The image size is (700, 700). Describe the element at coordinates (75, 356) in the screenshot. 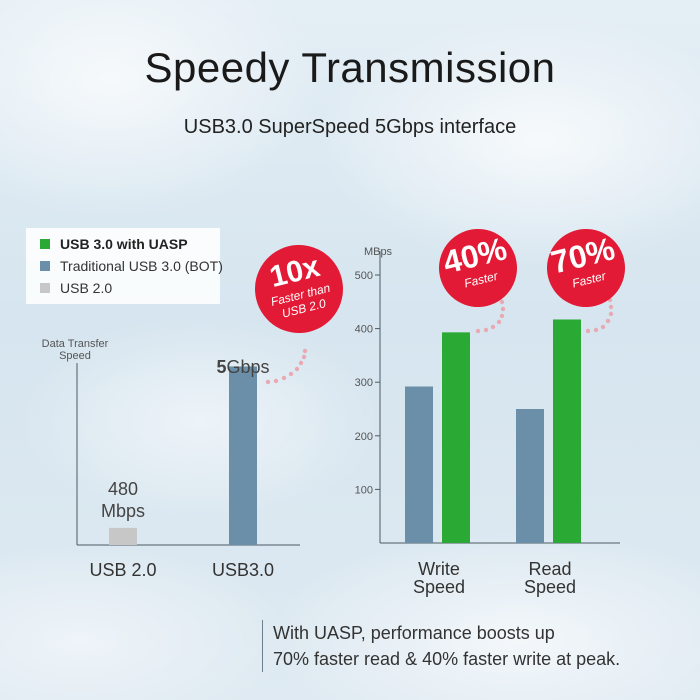

I see `chart1-ylabel-line-2: Speed` at that location.